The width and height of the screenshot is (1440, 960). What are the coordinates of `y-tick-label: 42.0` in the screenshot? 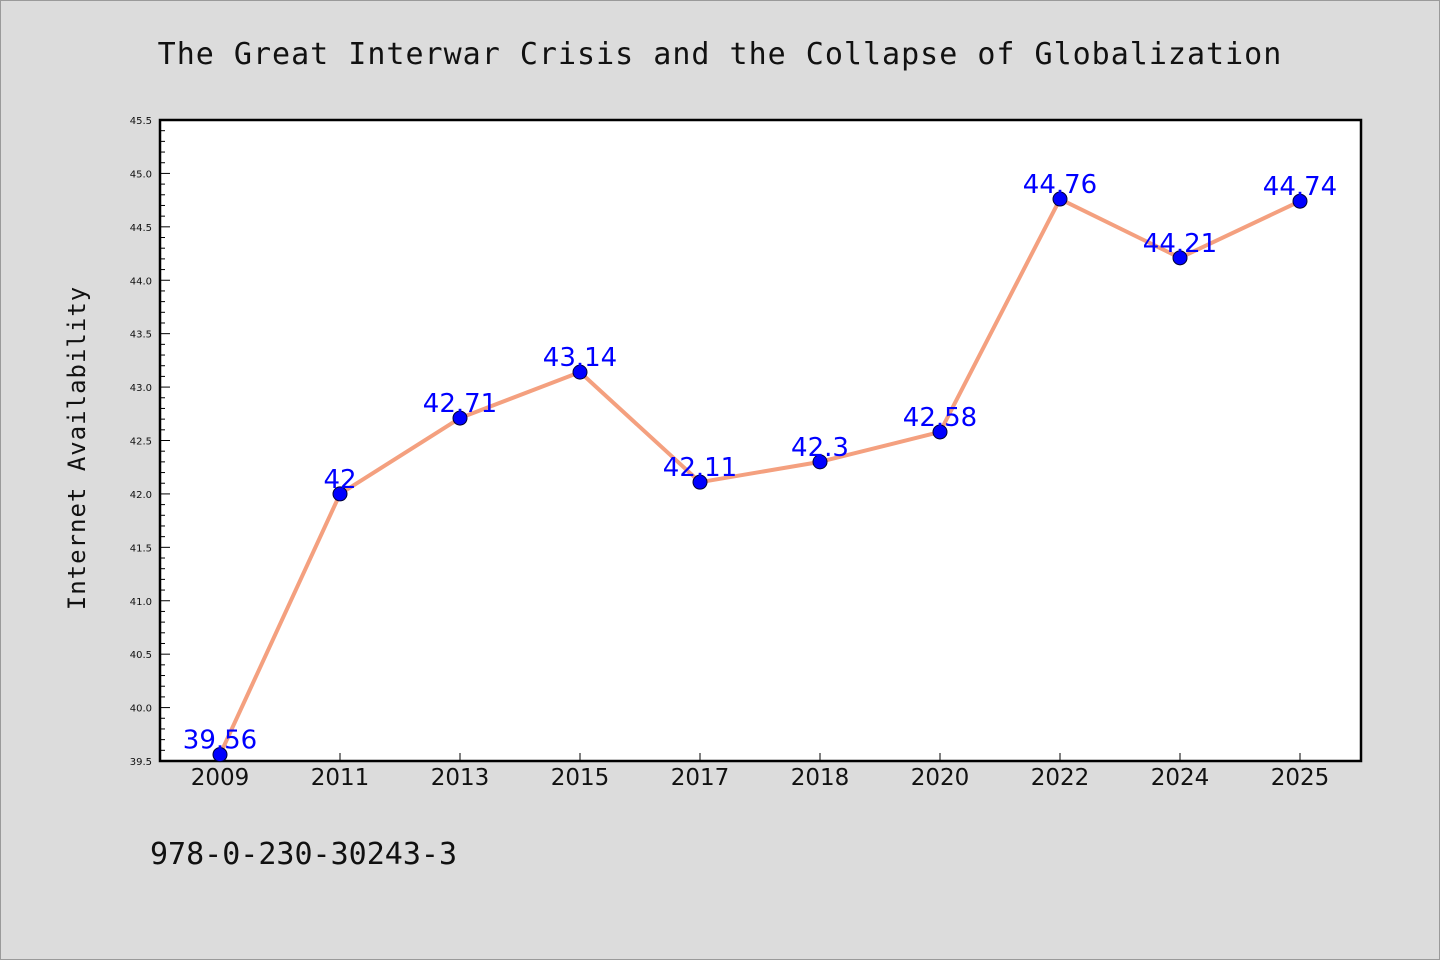 It's located at (141, 495).